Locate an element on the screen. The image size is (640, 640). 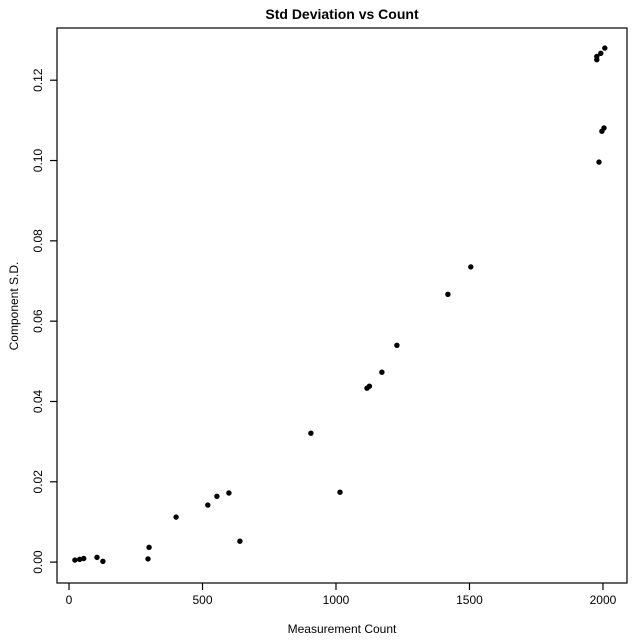
y-tick-label: 0.06 is located at coordinates (38, 321).